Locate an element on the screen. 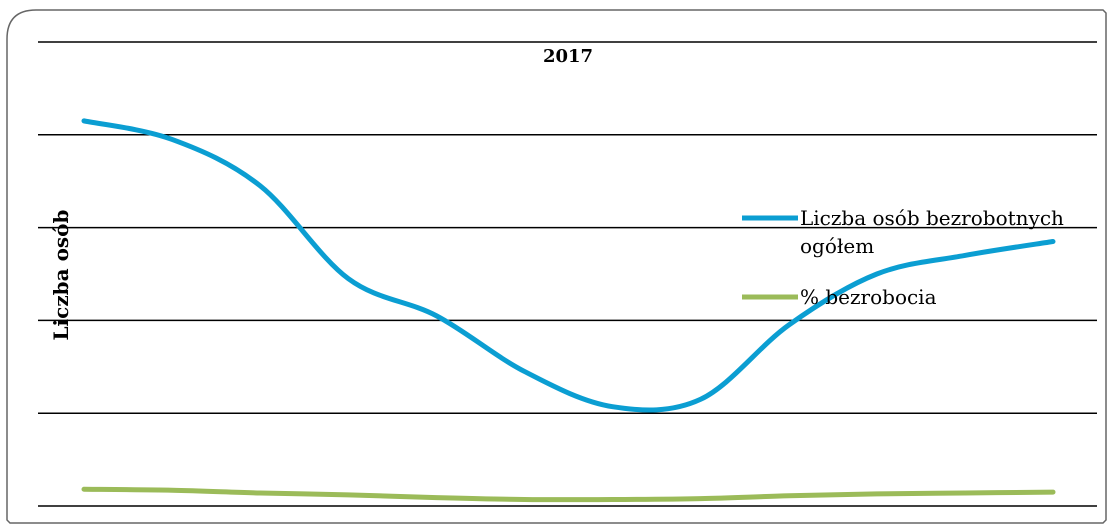 This screenshot has height=529, width=1114. chart-title: 2017 is located at coordinates (568, 56).